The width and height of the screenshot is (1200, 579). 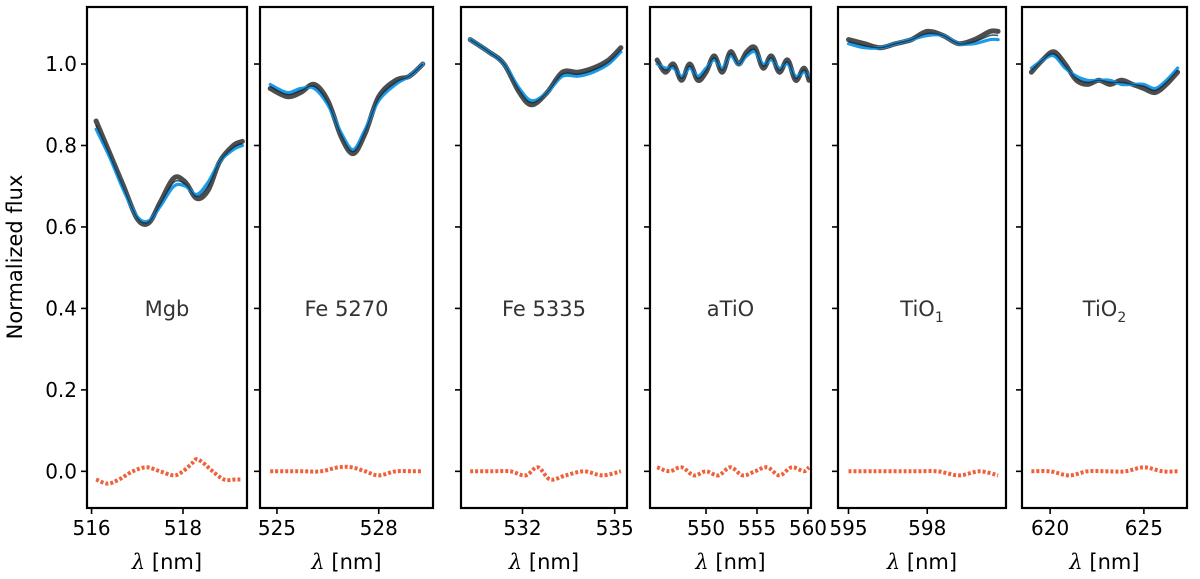 What do you see at coordinates (61, 227) in the screenshot?
I see `y-tick-label: 0.6` at bounding box center [61, 227].